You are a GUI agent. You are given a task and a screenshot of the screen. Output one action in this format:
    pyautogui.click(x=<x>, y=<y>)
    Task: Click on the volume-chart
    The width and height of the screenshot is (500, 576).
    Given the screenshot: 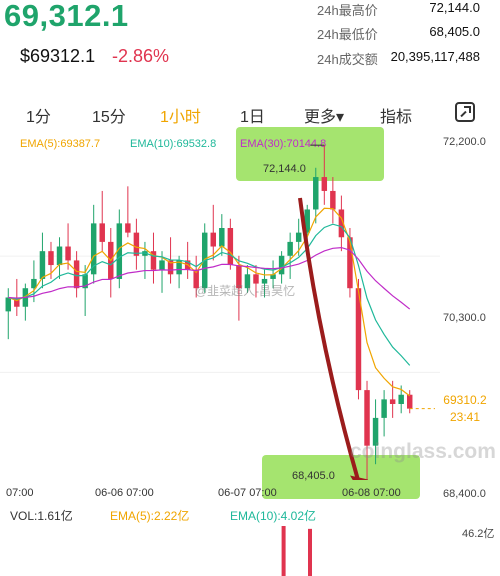 What is the action you would take?
    pyautogui.click(x=296, y=551)
    